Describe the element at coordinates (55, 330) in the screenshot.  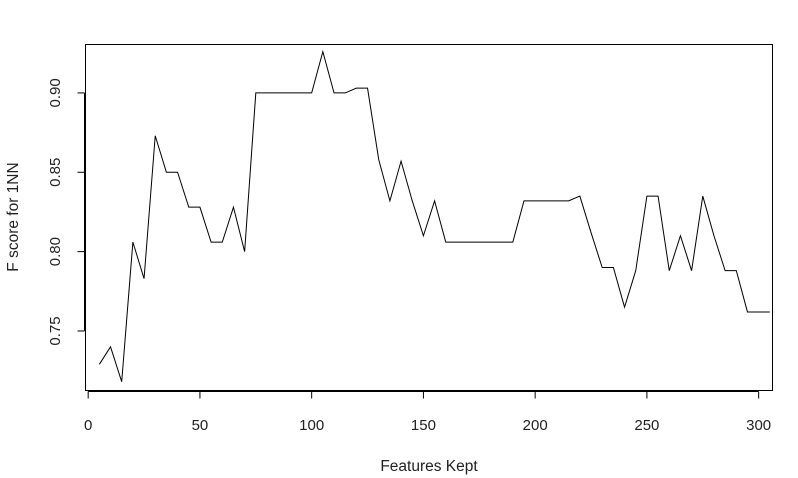
I see `y-tick-label: 0.75` at that location.